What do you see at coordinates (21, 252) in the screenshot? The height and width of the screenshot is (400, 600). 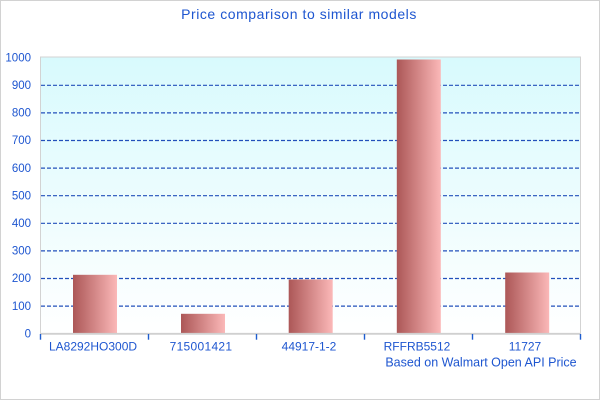 I see `svg-text: 300` at bounding box center [21, 252].